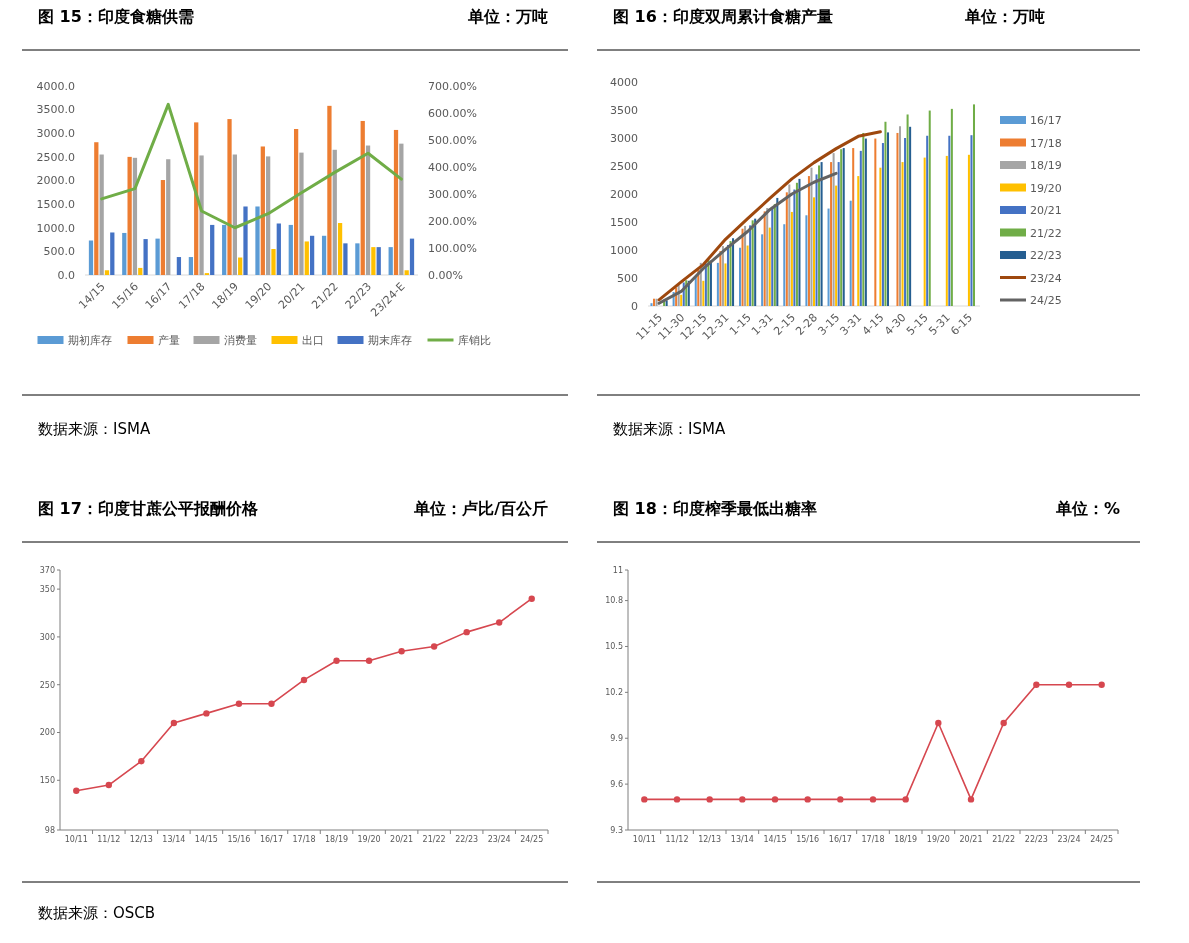 The width and height of the screenshot is (1189, 943). I want to click on y-tick-label: 3000, so click(624, 138).